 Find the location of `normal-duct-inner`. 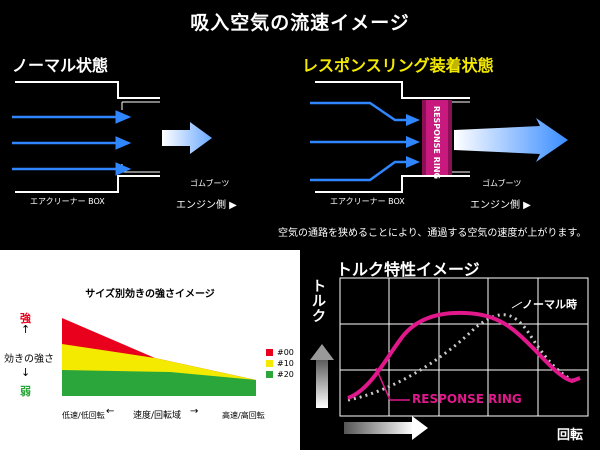

normal-duct-inner is located at coordinates (140, 137).